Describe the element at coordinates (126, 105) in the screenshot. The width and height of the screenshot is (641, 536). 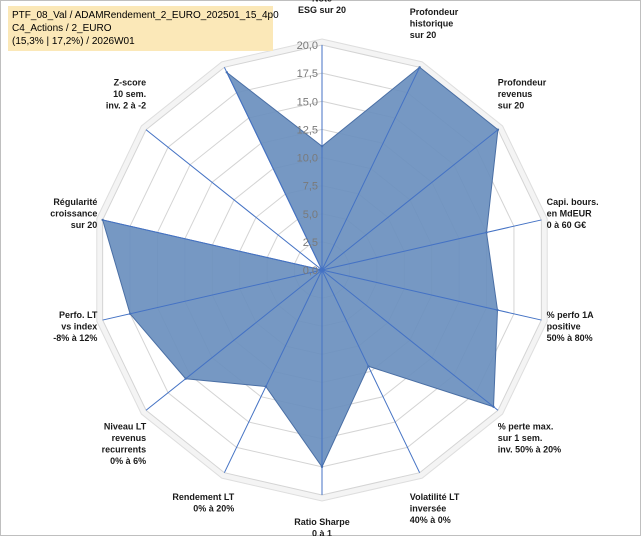
I see `axis-label-line: inv. 2 à -2` at that location.